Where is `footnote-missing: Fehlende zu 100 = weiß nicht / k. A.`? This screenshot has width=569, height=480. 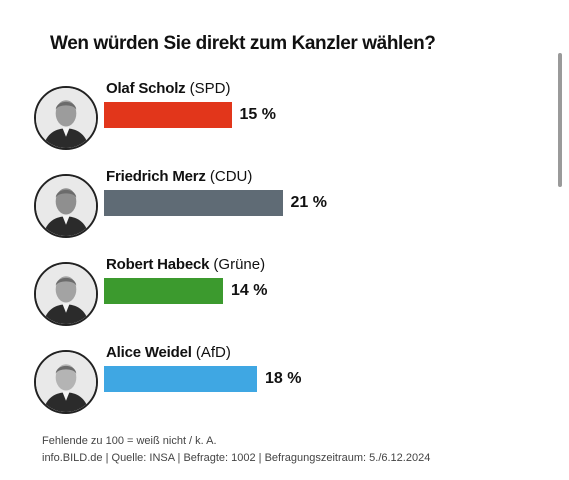
footnote-missing: Fehlende zu 100 = weiß nicht / k. A. is located at coordinates (129, 441).